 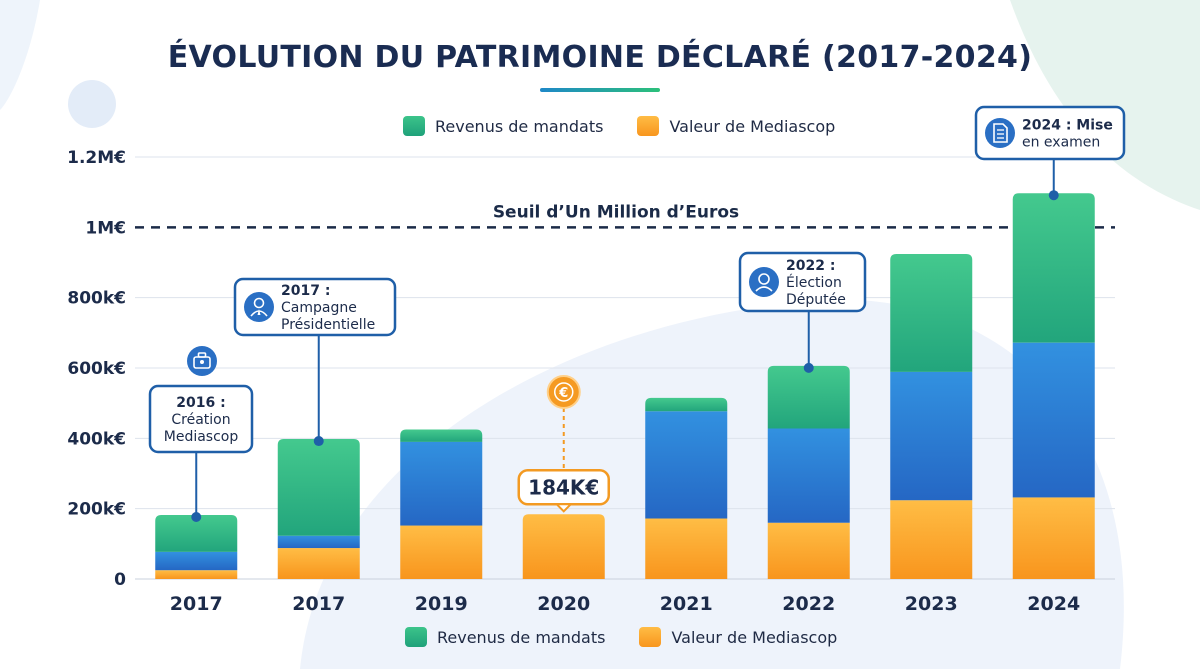 I want to click on coin-ring, so click(x=564, y=392).